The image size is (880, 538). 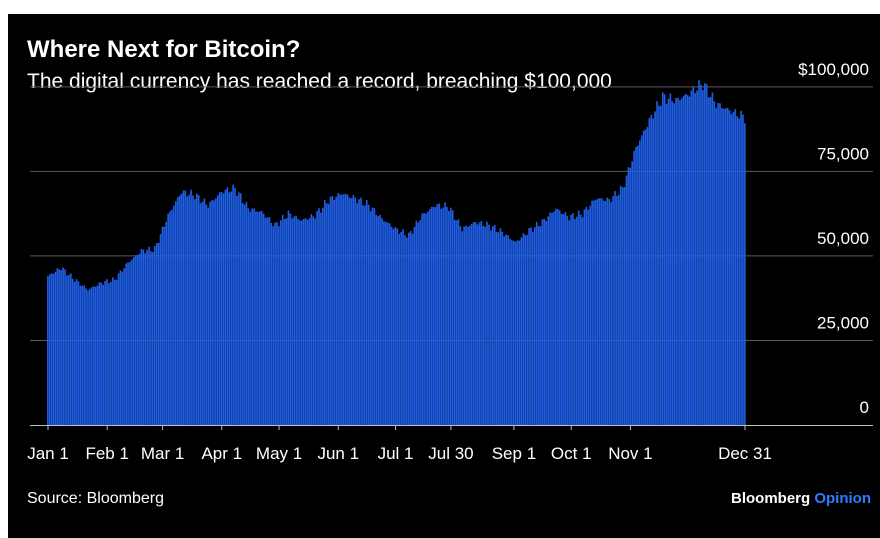 What do you see at coordinates (451, 427) in the screenshot?
I see `x-axis` at bounding box center [451, 427].